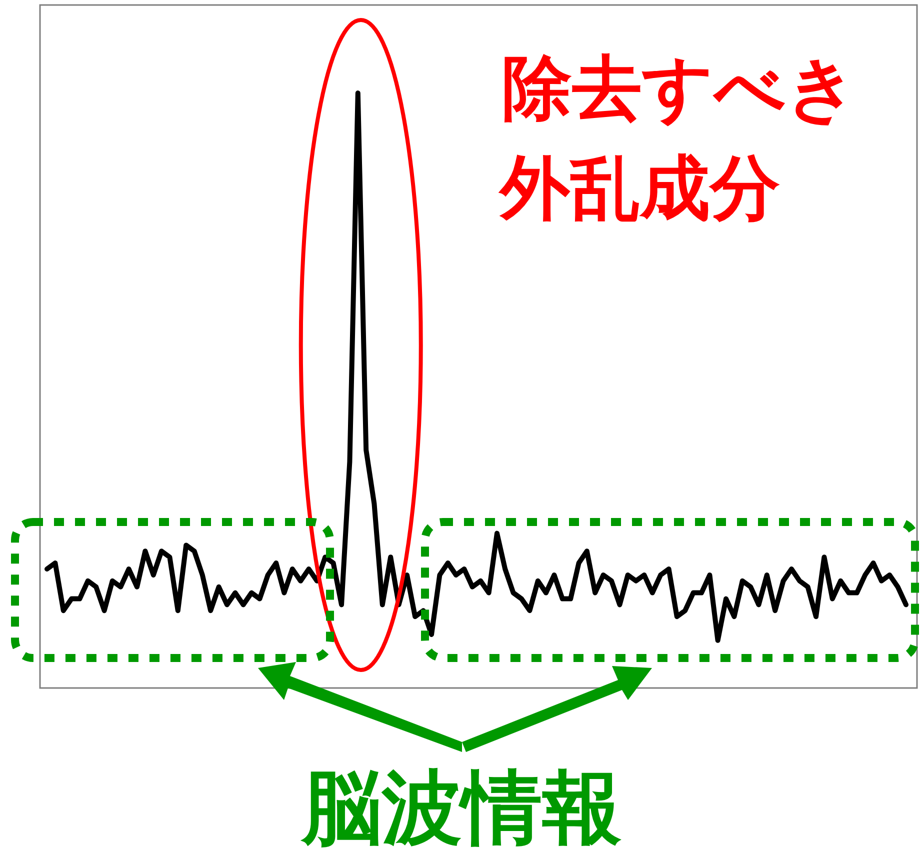 The height and width of the screenshot is (849, 921). I want to click on annotation: 外乱成分, so click(639, 188).